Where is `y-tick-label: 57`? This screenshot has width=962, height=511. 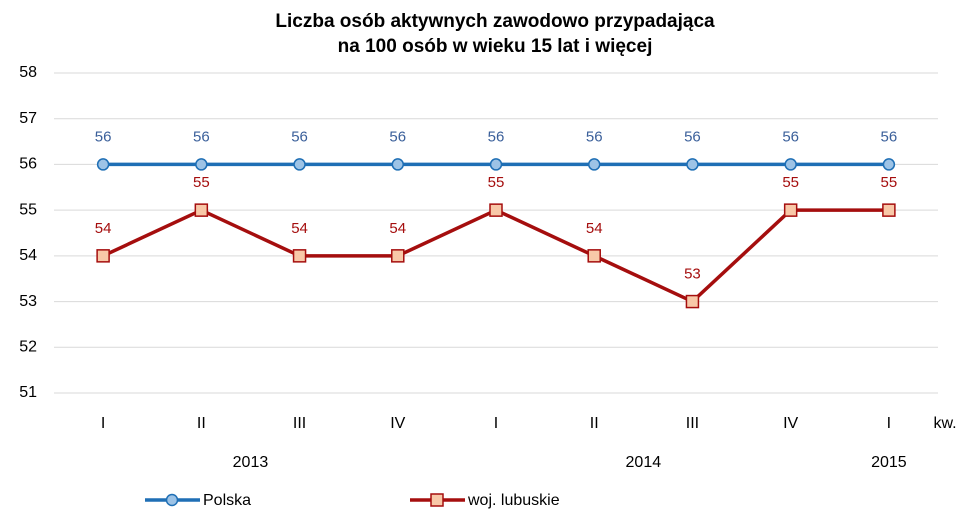 y-tick-label: 57 is located at coordinates (28, 118).